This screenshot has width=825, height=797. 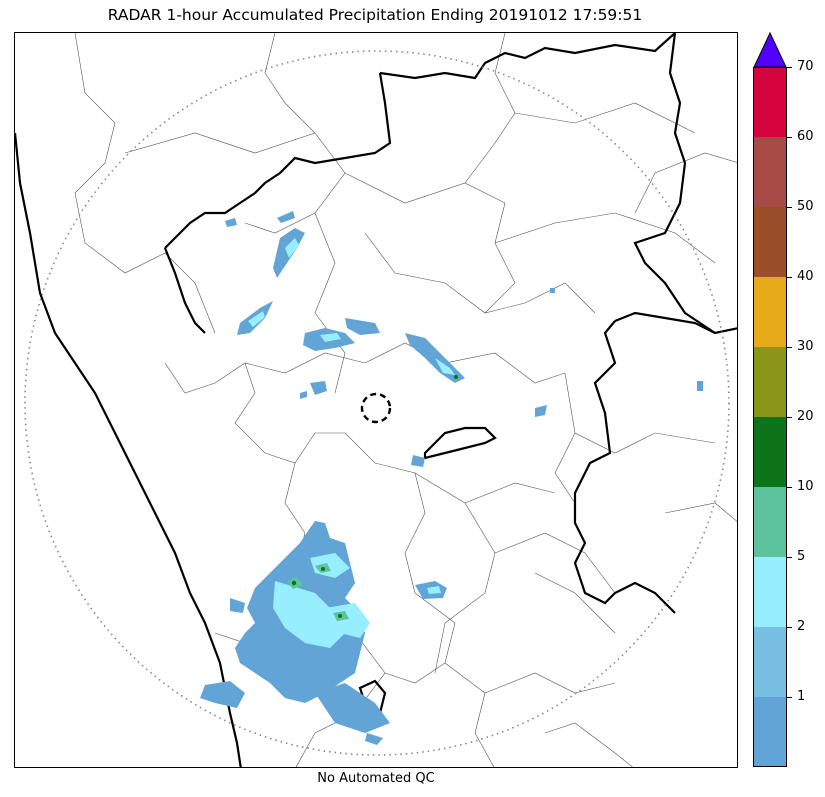 What do you see at coordinates (801, 626) in the screenshot?
I see `colorbar-tick-label: 2` at bounding box center [801, 626].